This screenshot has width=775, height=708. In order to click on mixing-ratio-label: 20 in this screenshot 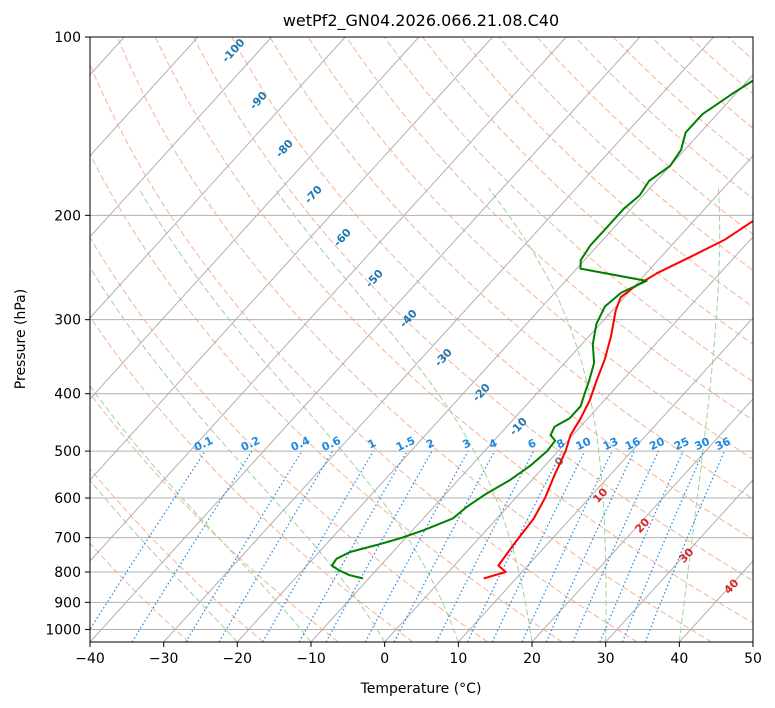, I will do `click(657, 444)`.